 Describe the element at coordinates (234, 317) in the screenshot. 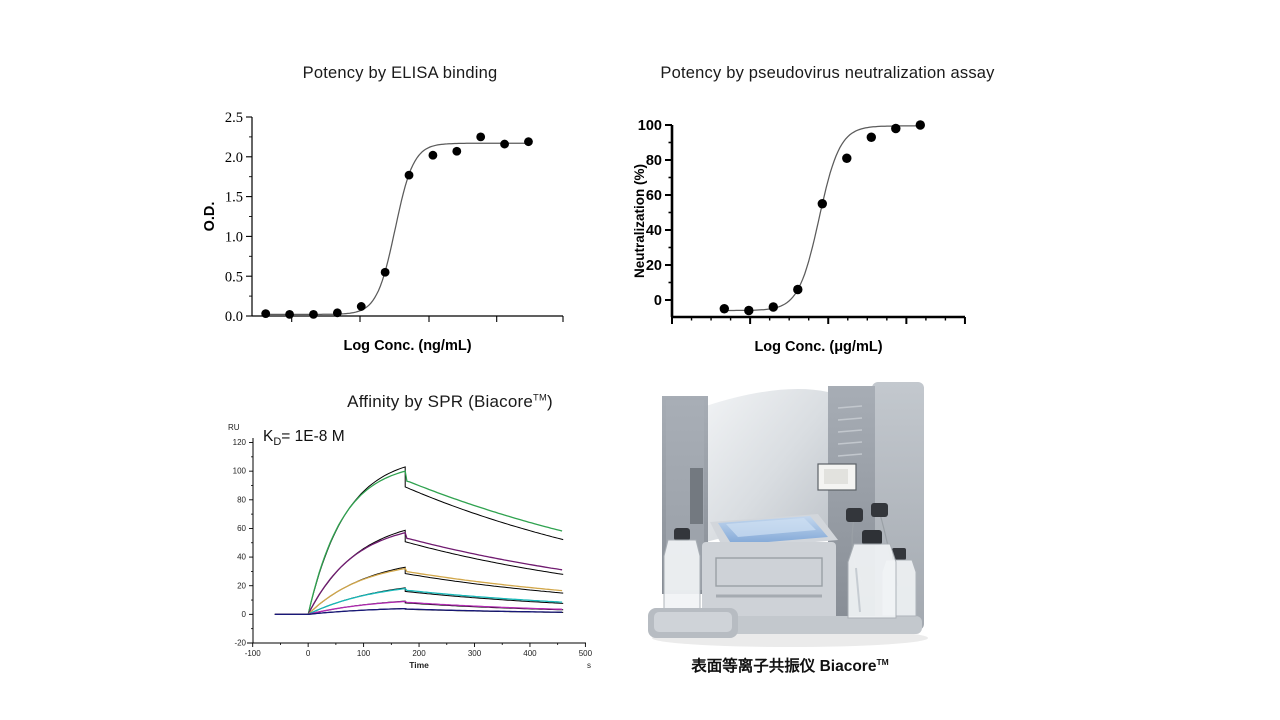

I see `elisa-ytick-label: 0.0` at that location.